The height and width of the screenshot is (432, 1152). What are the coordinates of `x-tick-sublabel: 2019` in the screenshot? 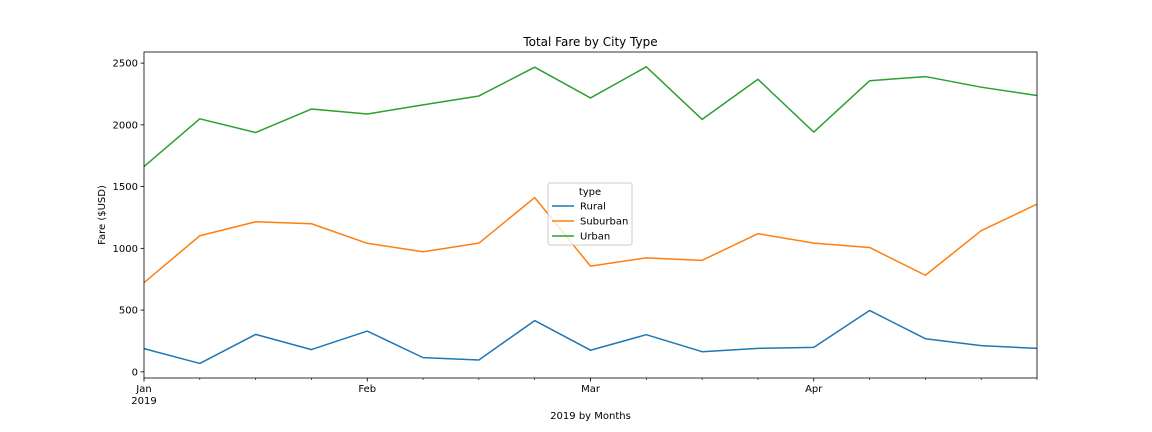 It's located at (143, 401).